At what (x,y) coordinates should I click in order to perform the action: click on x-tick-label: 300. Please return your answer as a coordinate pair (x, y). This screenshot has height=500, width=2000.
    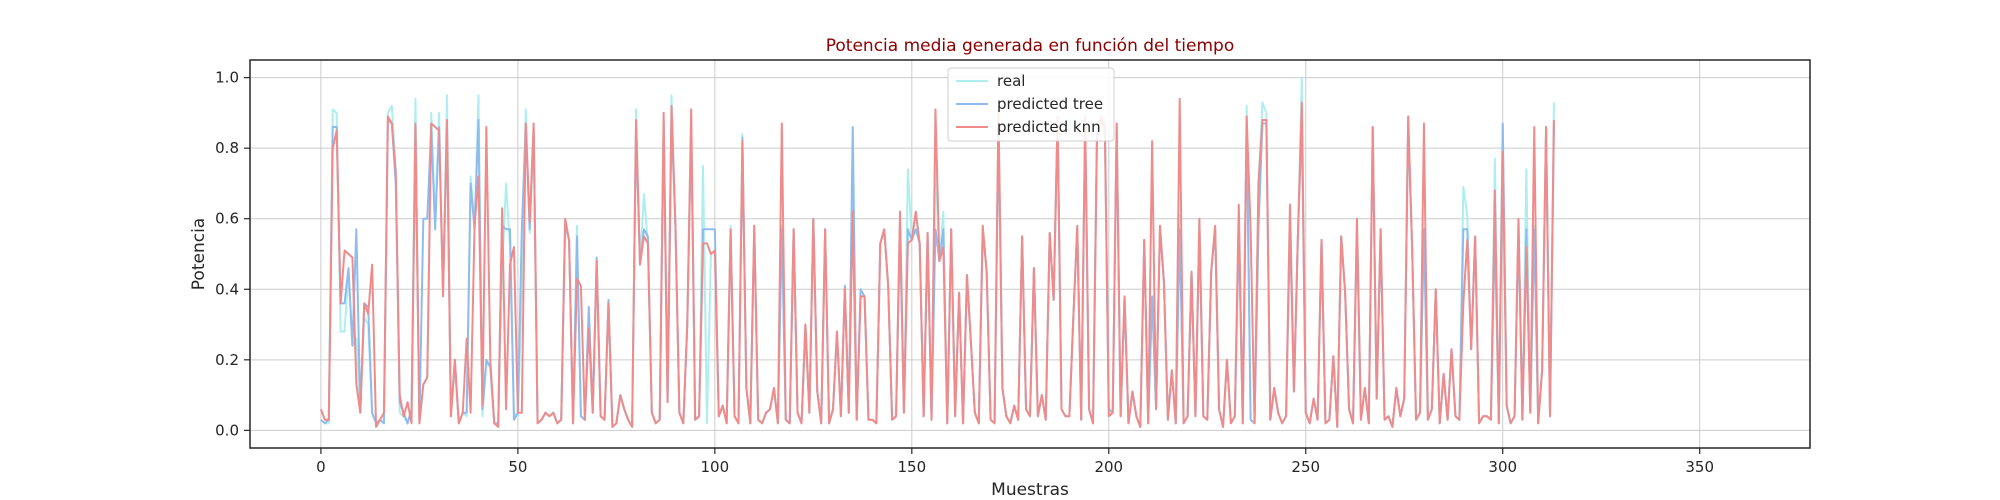
    Looking at the image, I should click on (1502, 467).